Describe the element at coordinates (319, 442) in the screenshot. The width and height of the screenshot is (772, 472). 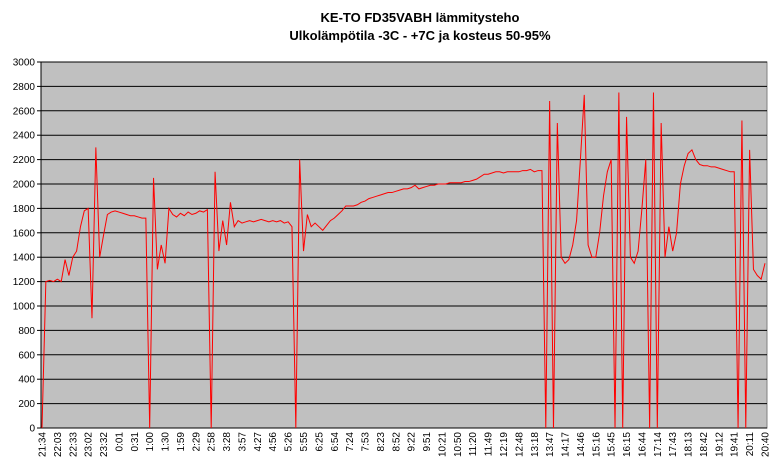
I see `x-tick-label: 6:25` at that location.